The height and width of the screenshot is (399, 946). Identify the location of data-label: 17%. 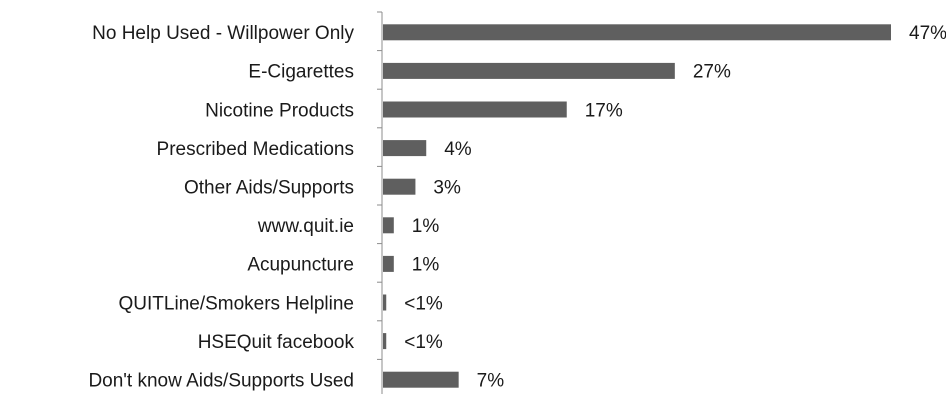
(604, 110).